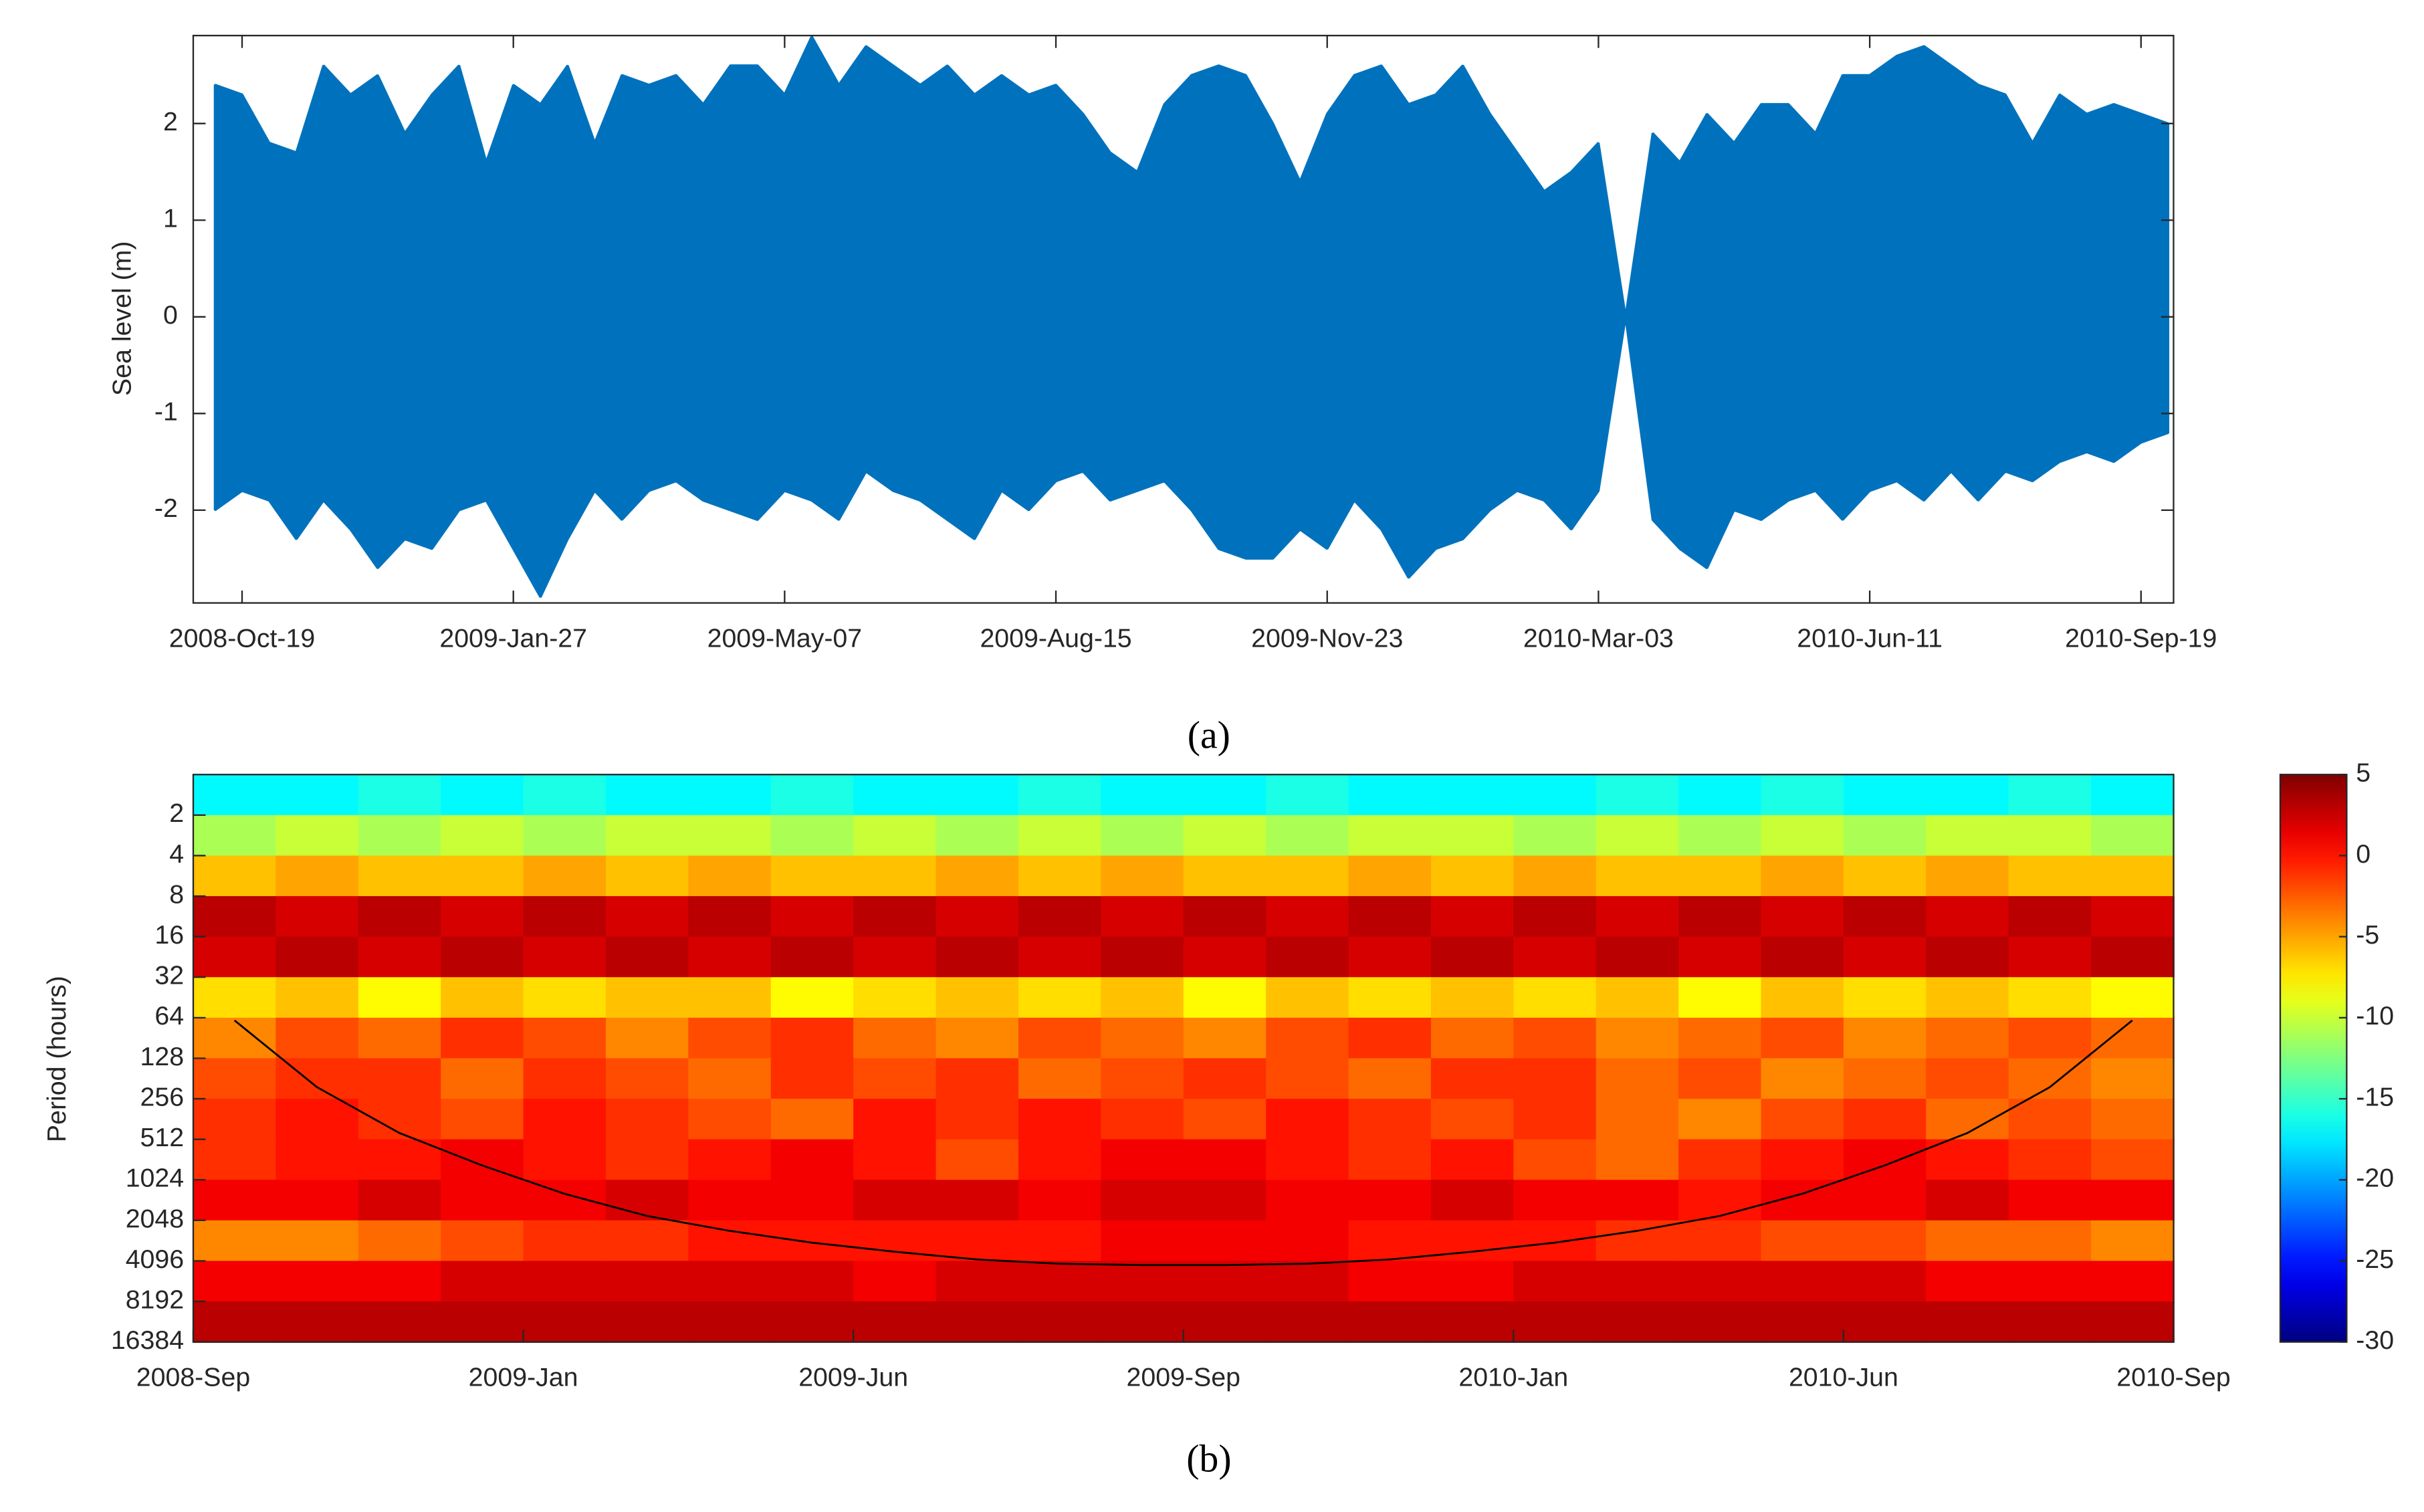  Describe the element at coordinates (162, 1056) in the screenshot. I see `y-tick-label: 128` at that location.